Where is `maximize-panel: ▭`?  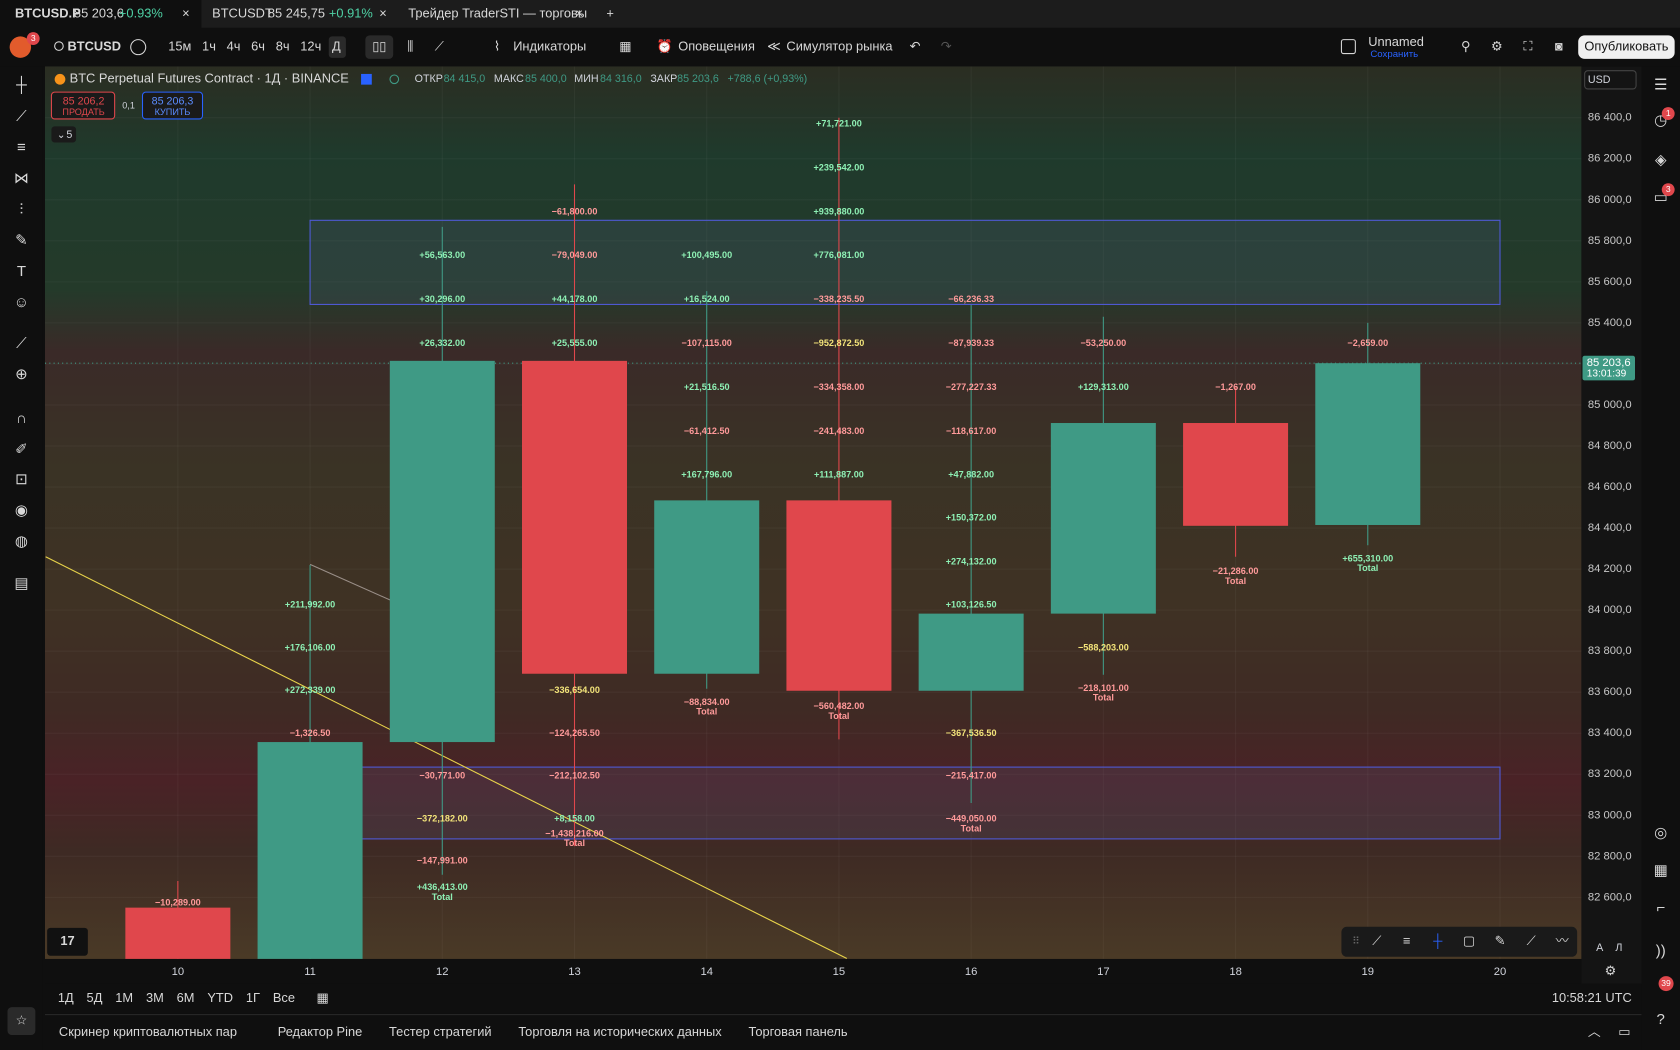 maximize-panel: ▭ is located at coordinates (1624, 1031).